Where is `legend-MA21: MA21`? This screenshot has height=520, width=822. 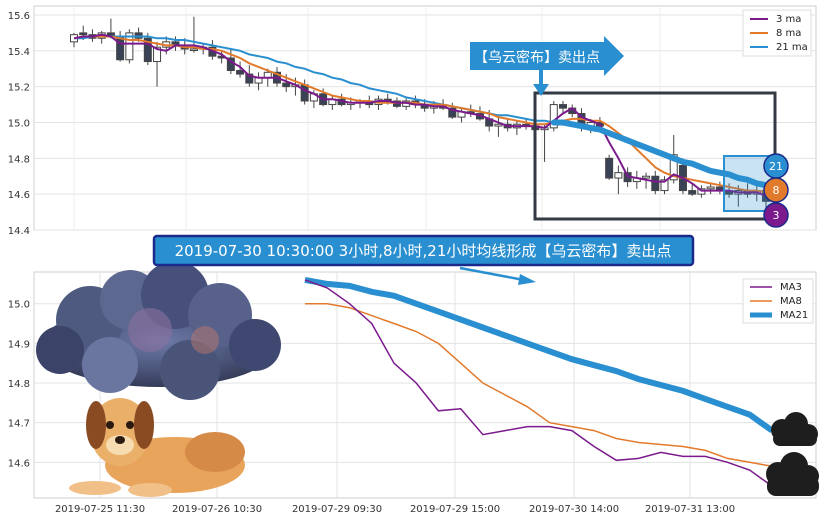 legend-MA21: MA21 is located at coordinates (794, 315).